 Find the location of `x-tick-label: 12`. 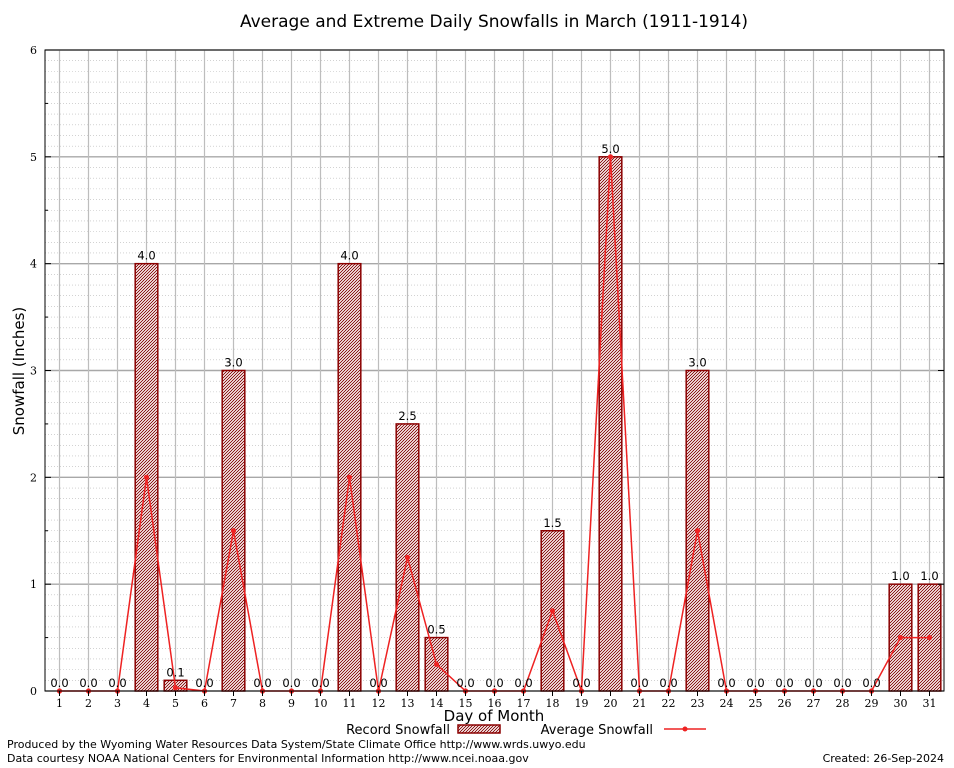

x-tick-label: 12 is located at coordinates (379, 703).